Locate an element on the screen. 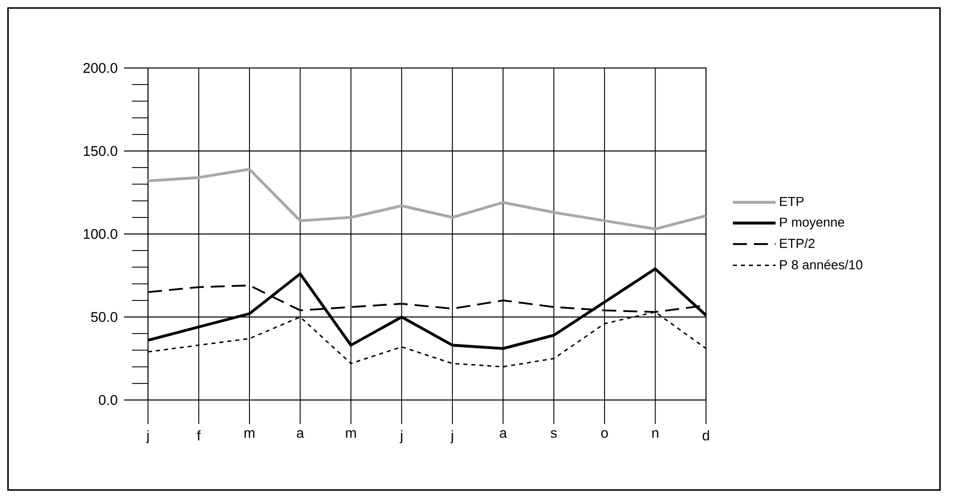  x-tick-label: f is located at coordinates (198, 435).